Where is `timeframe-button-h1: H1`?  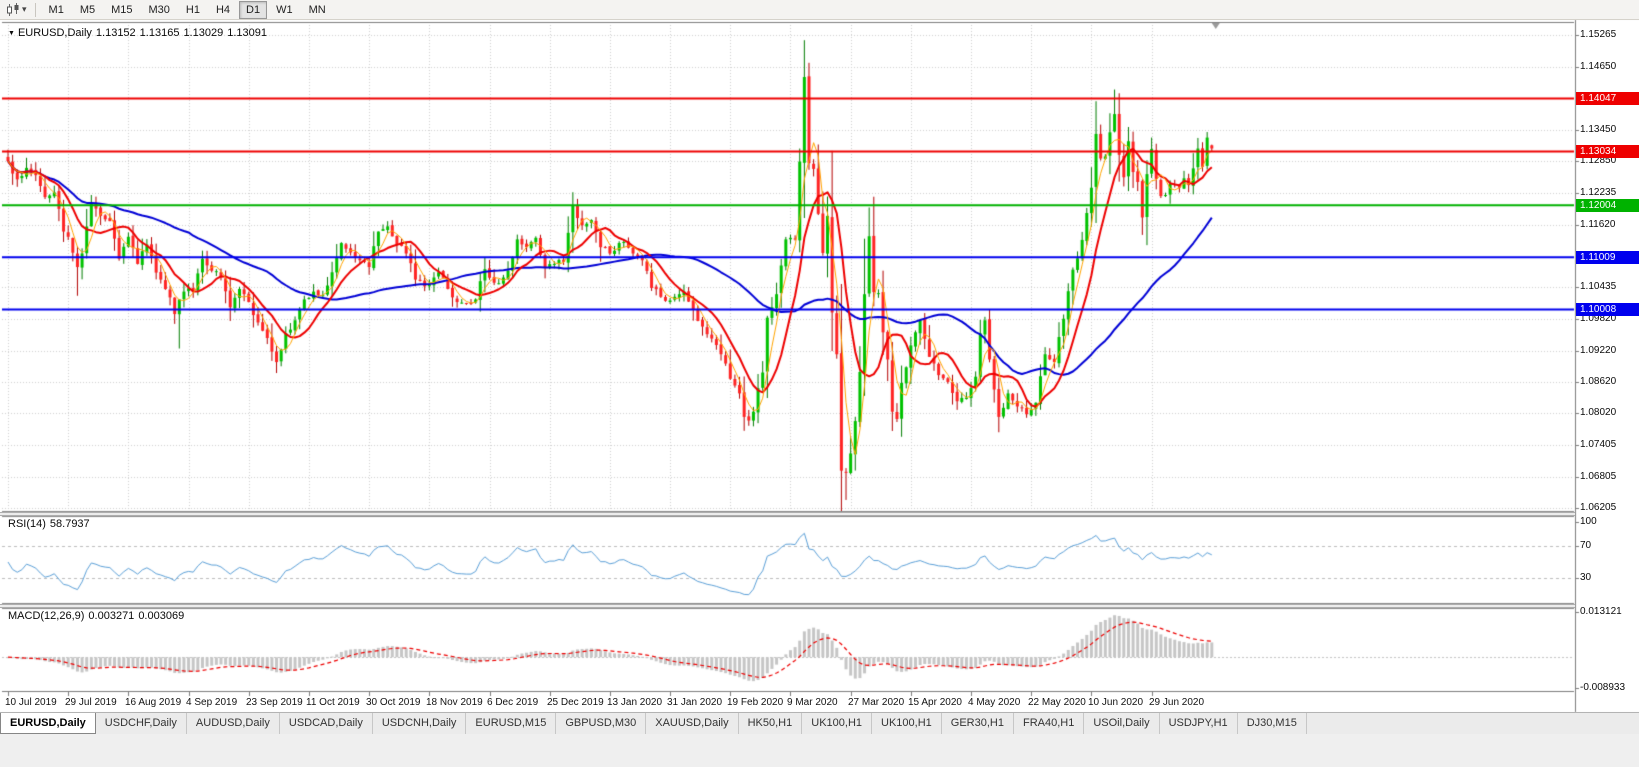 timeframe-button-h1: H1 is located at coordinates (192, 9).